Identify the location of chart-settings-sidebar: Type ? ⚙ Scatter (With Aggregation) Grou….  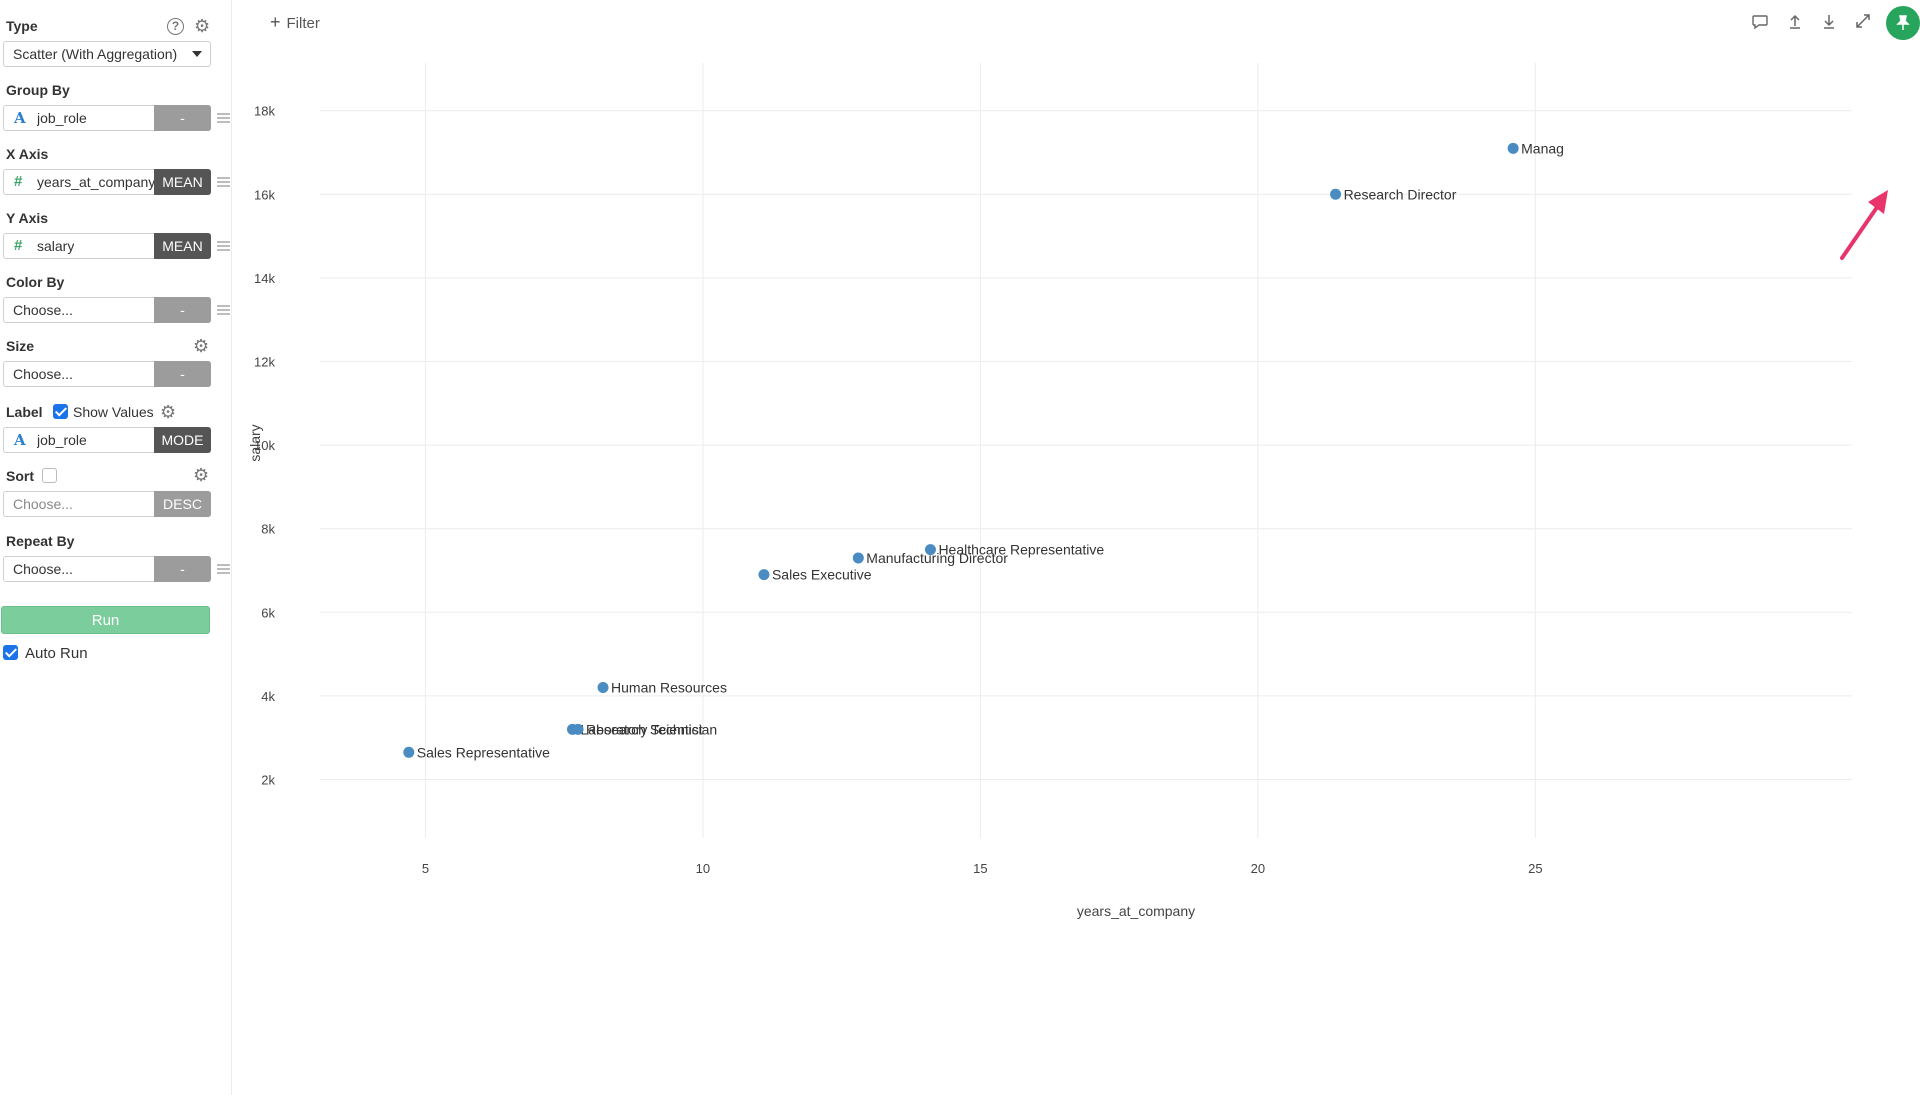
(116, 547).